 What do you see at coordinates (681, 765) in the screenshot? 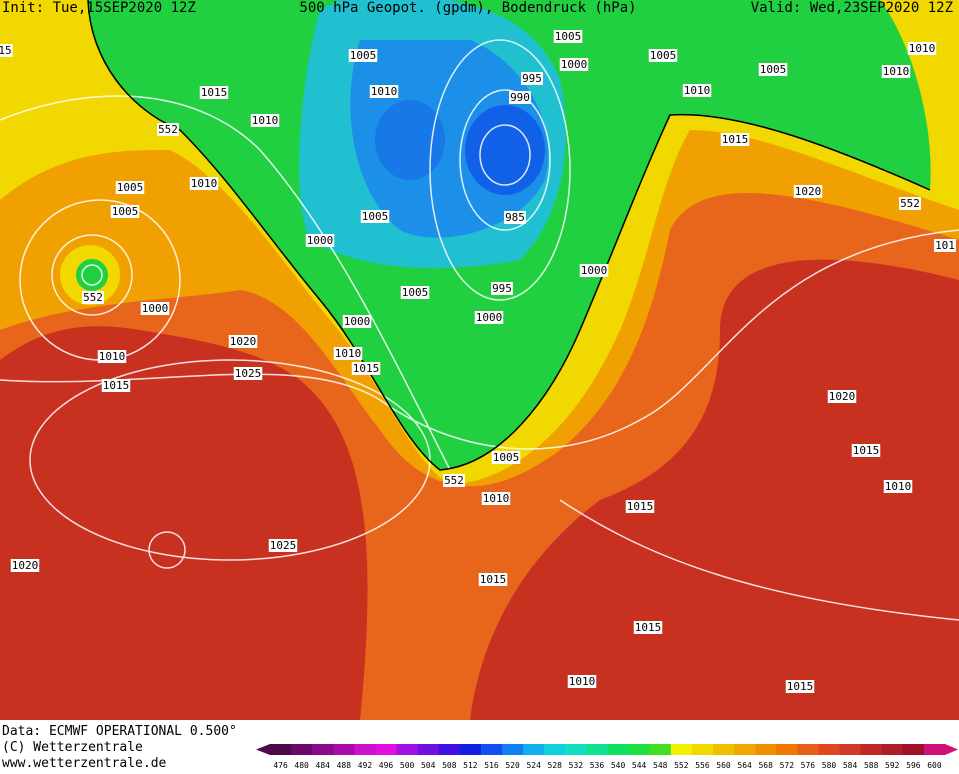
I see `colorbar-tick-label: 552` at bounding box center [681, 765].